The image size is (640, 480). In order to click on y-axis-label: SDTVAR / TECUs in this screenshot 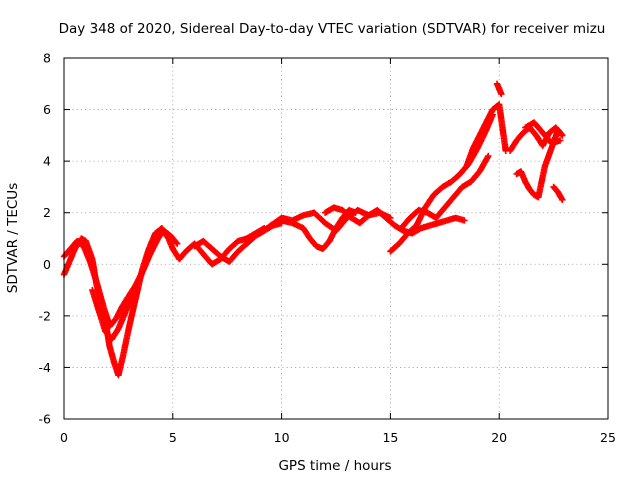, I will do `click(13, 238)`.